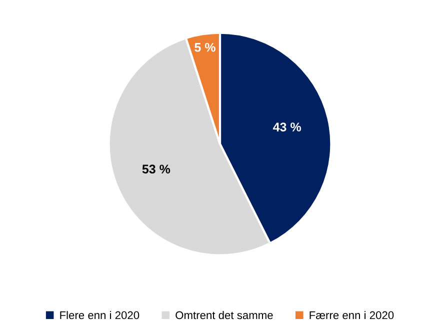 The image size is (440, 333). Describe the element at coordinates (352, 315) in the screenshot. I see `legend-label: Færre enn i 2020` at that location.